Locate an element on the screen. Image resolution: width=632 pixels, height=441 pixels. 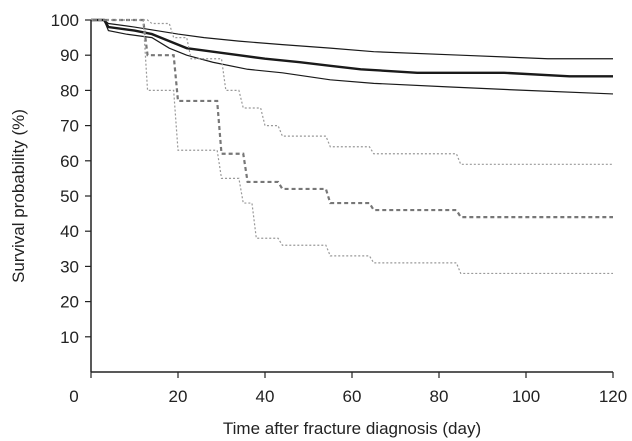
y-tick-label: 50 is located at coordinates (69, 196).